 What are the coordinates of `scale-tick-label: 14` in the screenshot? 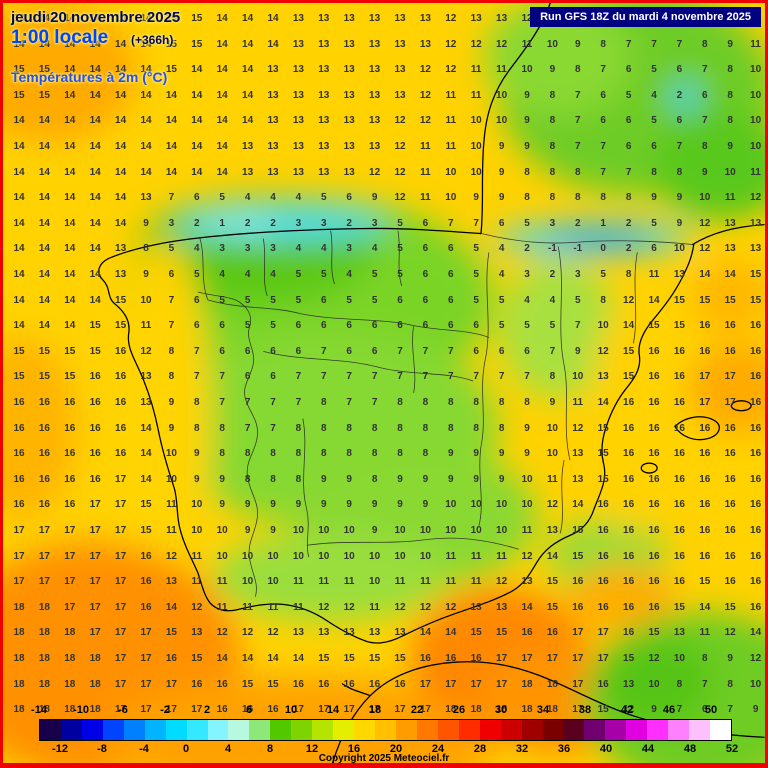 It's located at (333, 710).